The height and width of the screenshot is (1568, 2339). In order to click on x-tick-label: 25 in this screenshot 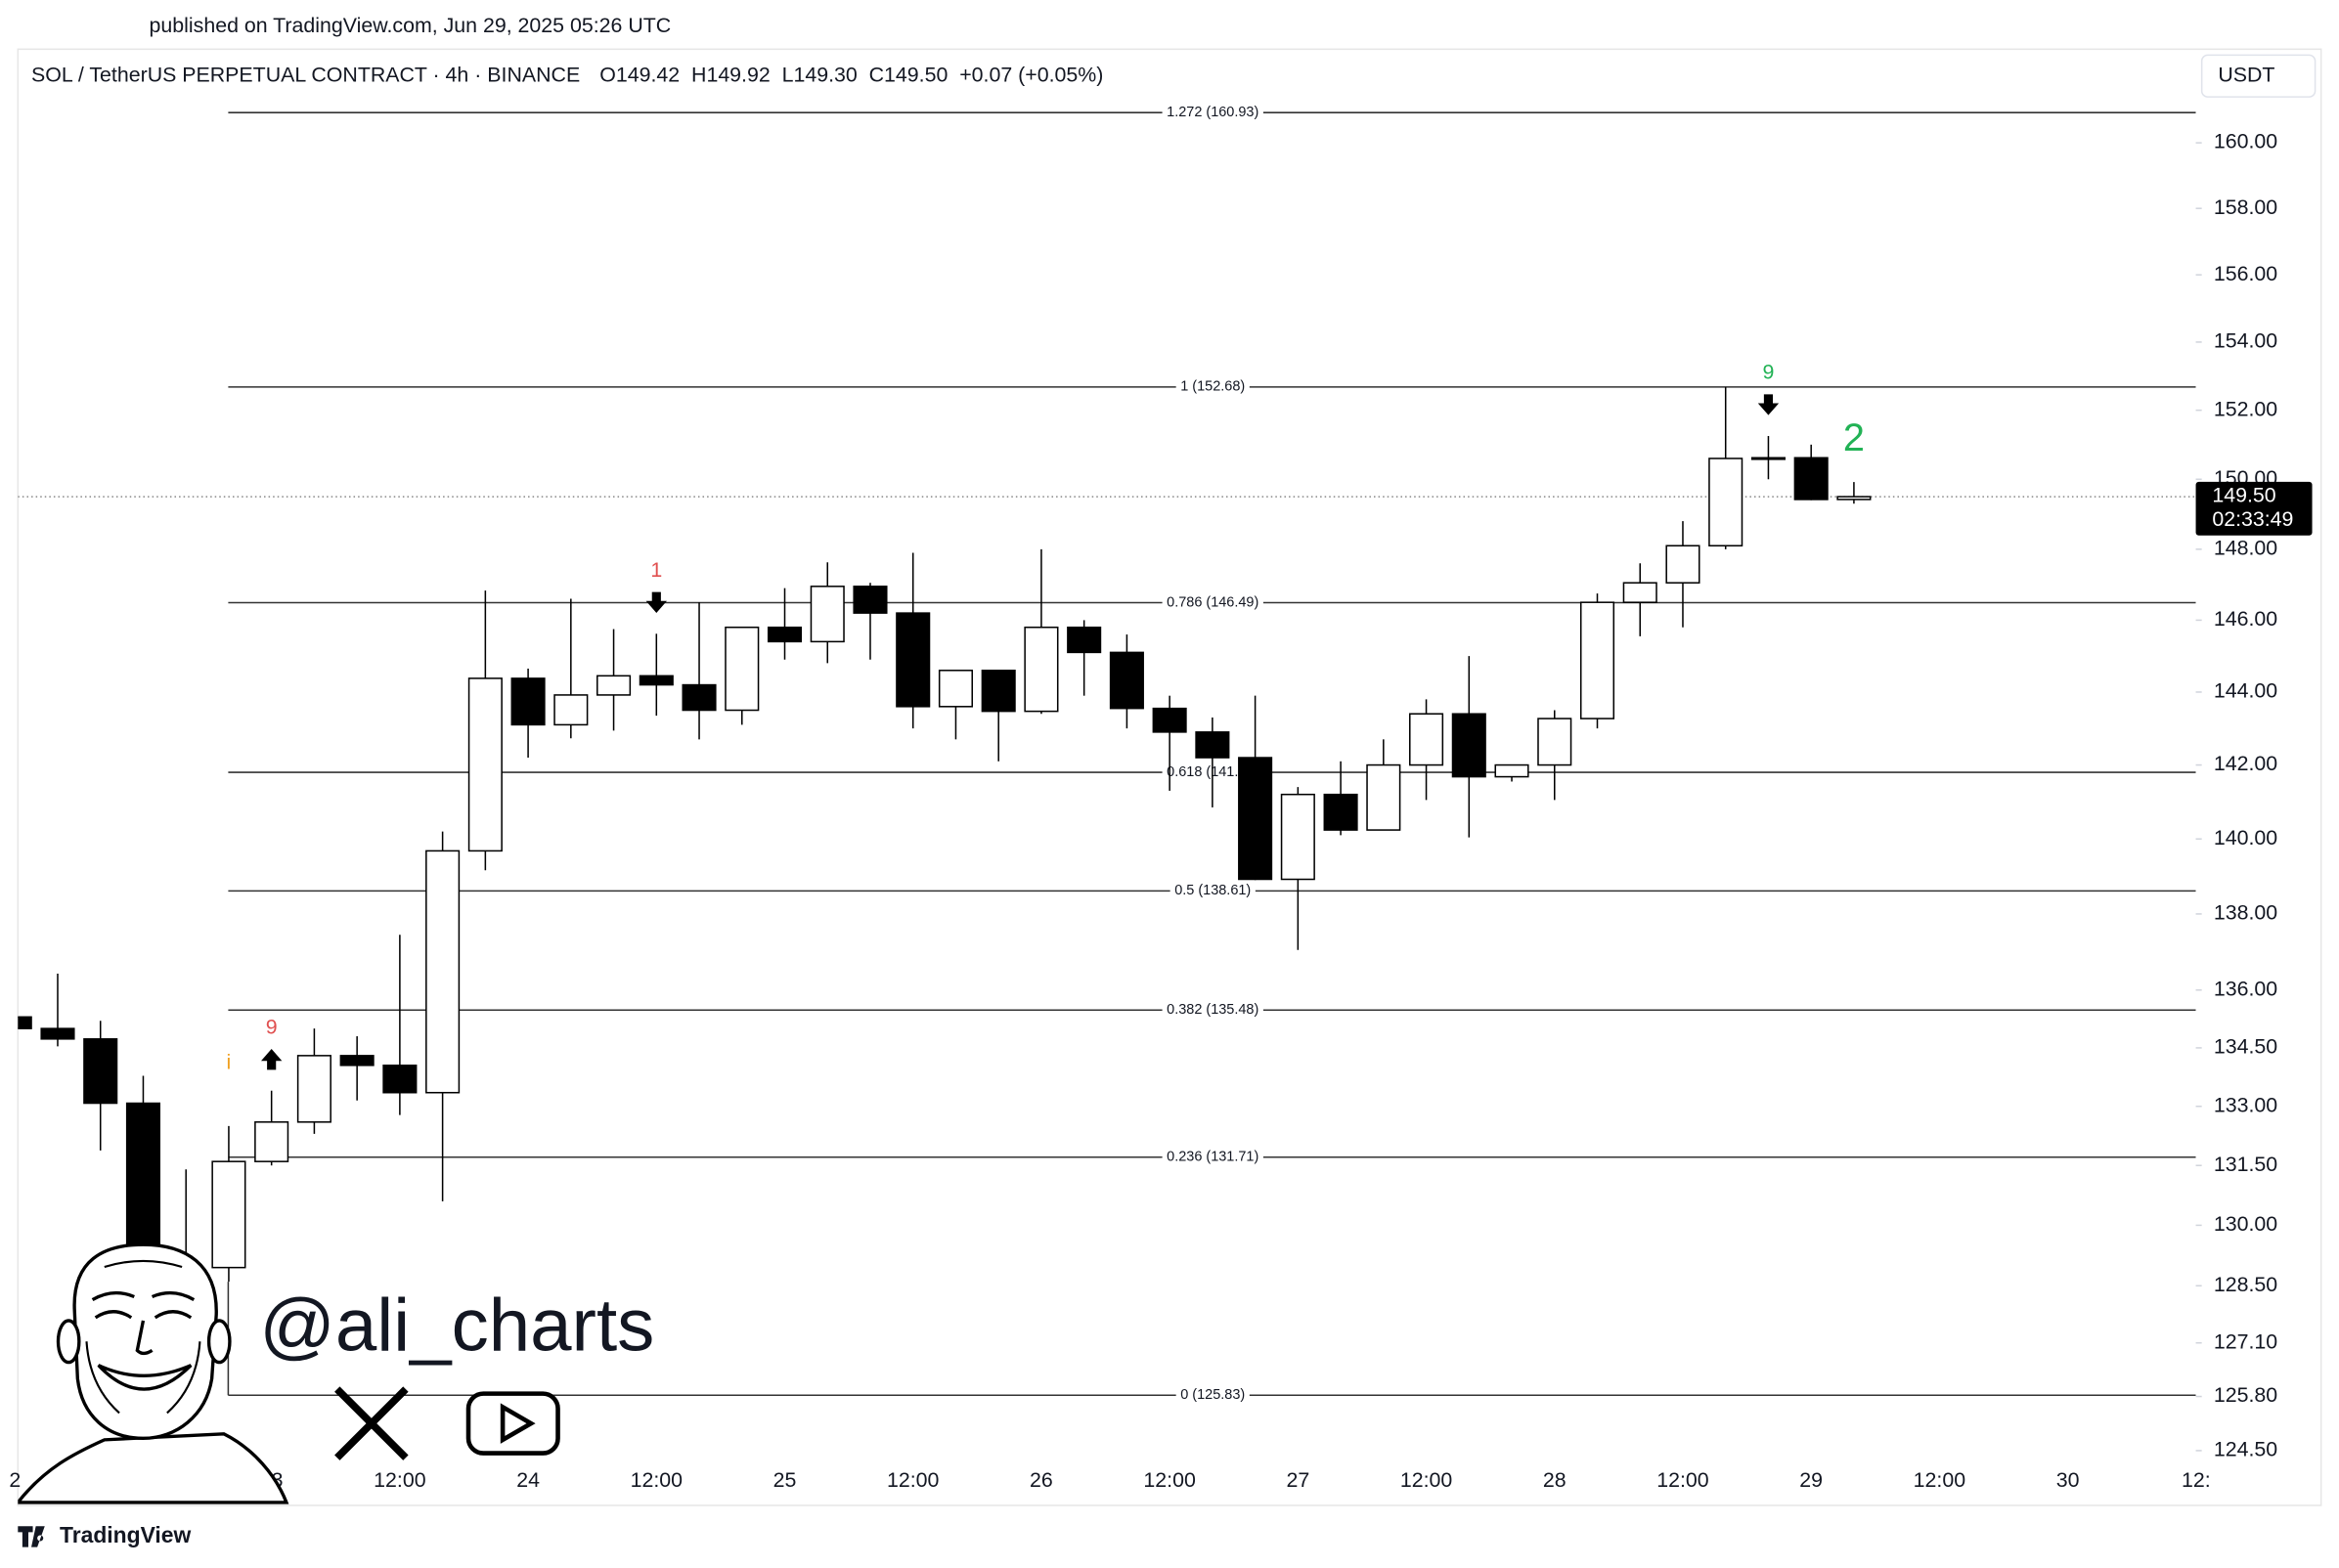, I will do `click(785, 1480)`.